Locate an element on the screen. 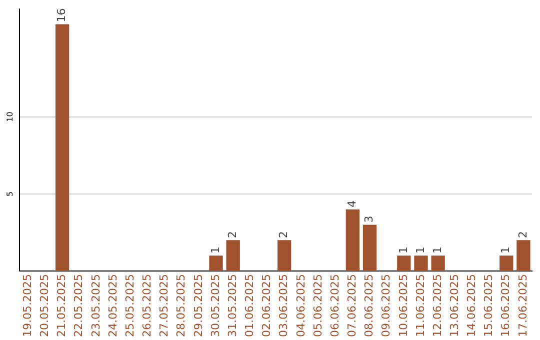  x-tick-label: 06.06.2025 is located at coordinates (335, 306).